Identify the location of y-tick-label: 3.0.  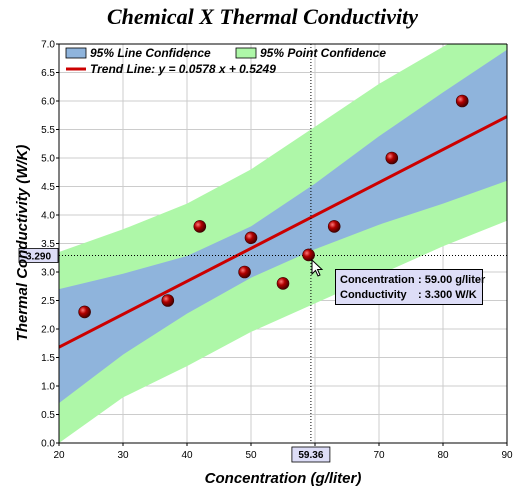
(48, 273).